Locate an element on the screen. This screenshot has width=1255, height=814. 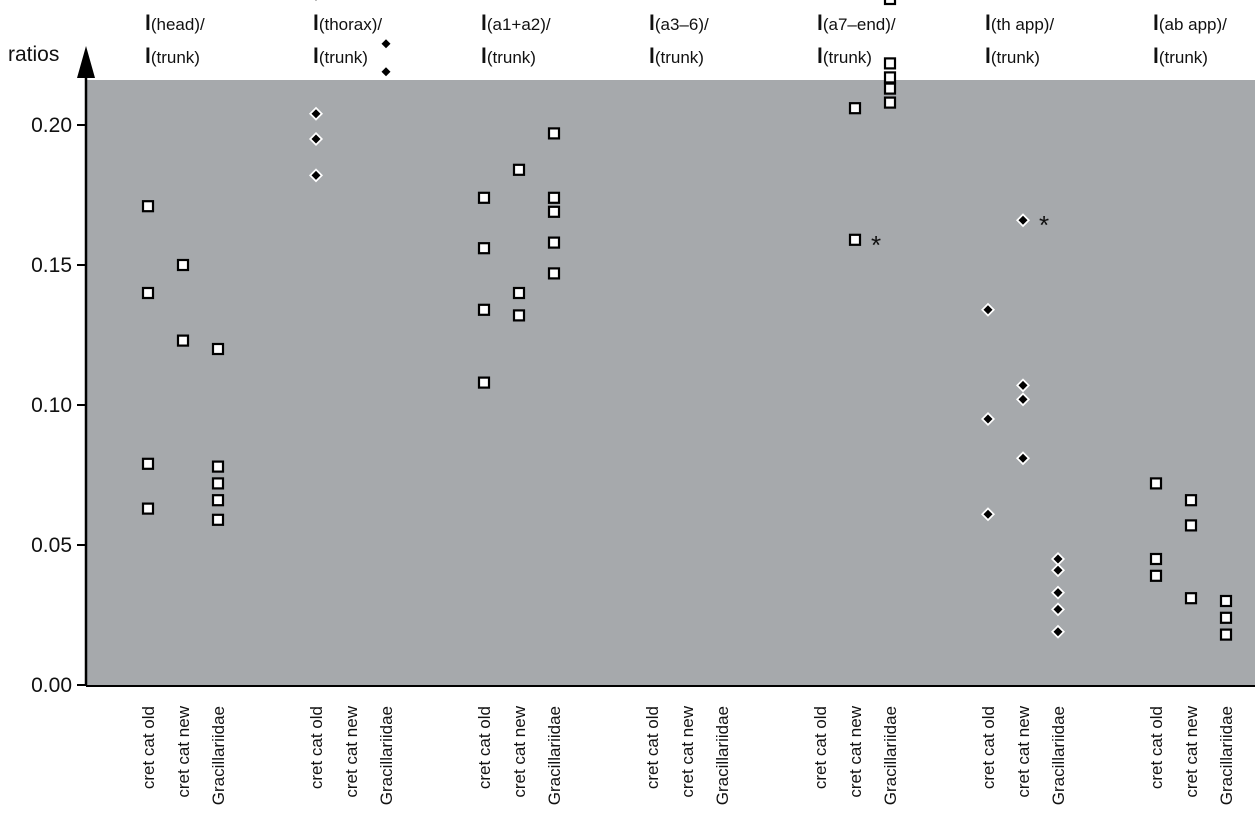
y-axis-label: ratios is located at coordinates (33, 54).